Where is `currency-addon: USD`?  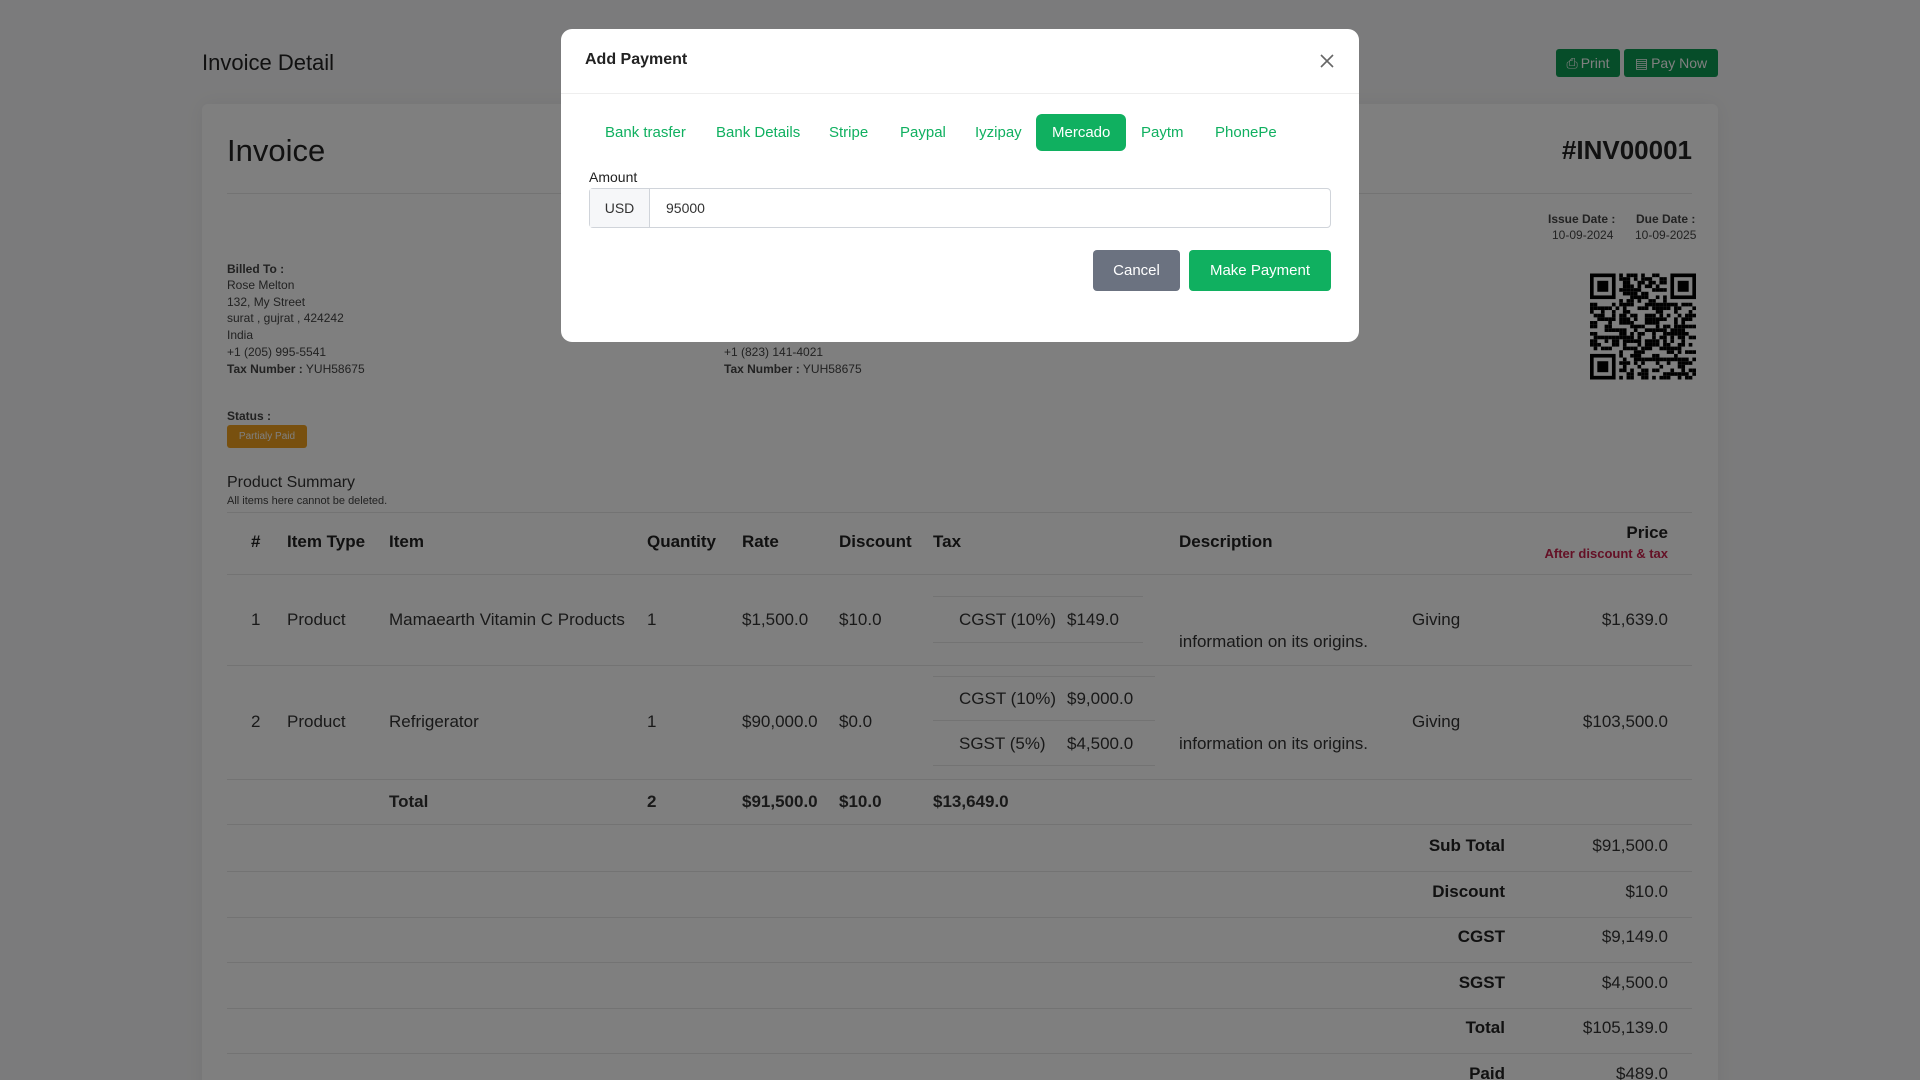 currency-addon: USD is located at coordinates (620, 208).